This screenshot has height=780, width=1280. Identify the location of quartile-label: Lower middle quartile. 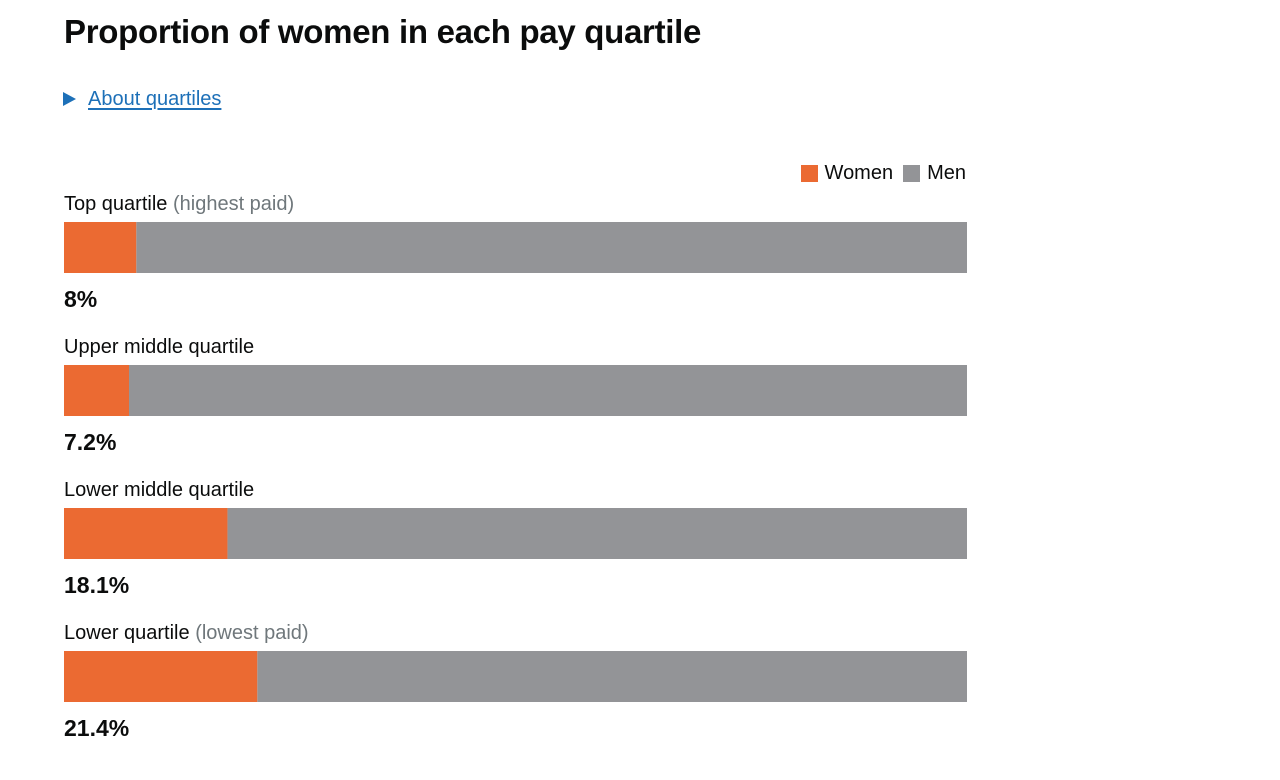
(159, 490).